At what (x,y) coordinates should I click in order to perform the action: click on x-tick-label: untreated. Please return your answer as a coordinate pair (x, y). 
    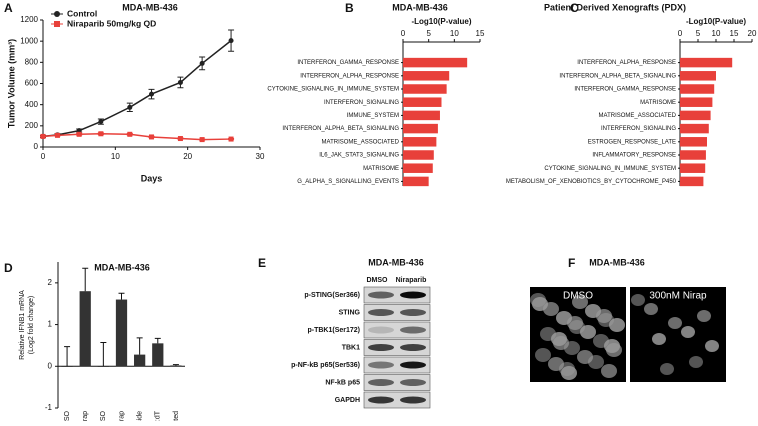
    Looking at the image, I should click on (176, 416).